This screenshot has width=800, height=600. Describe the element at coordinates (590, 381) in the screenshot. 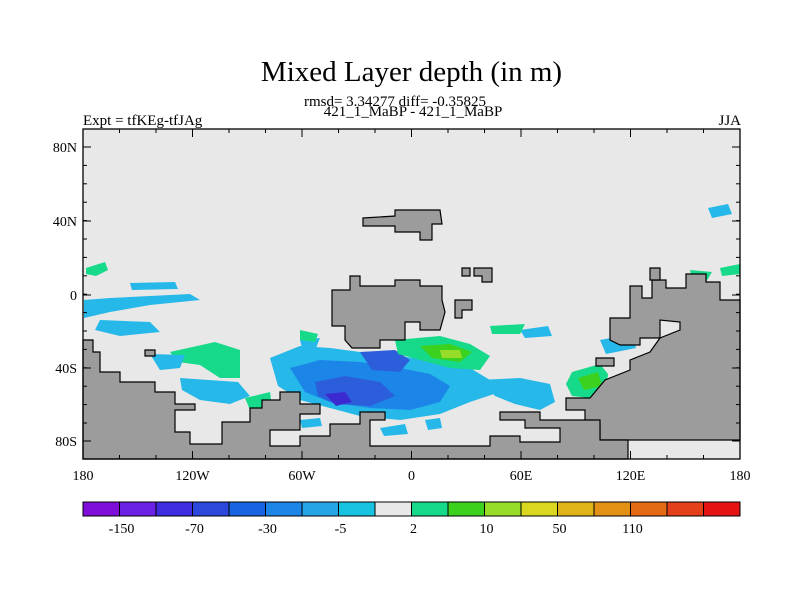

I see `darker-green-anomaly` at that location.